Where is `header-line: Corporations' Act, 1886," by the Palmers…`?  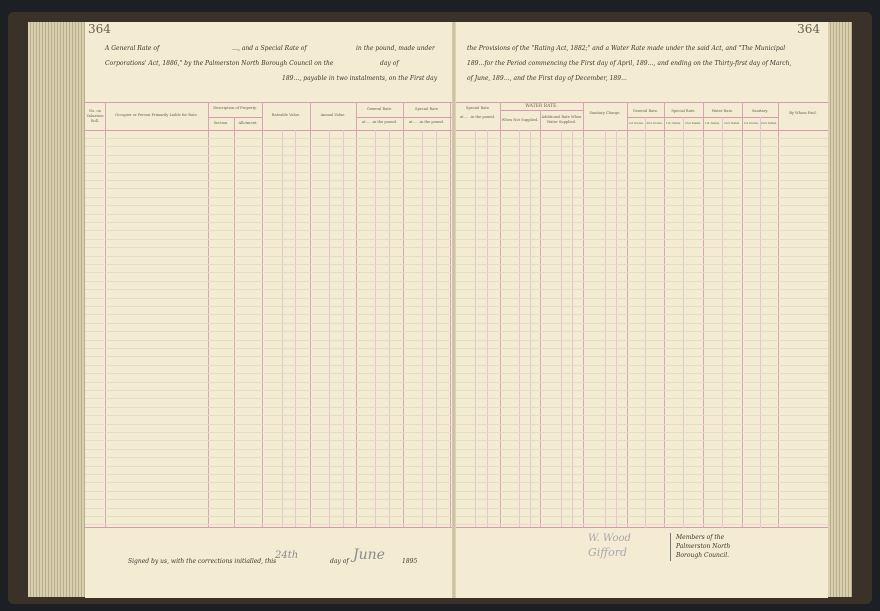
header-line: Corporations' Act, 1886," by the Palmers… is located at coordinates (219, 63).